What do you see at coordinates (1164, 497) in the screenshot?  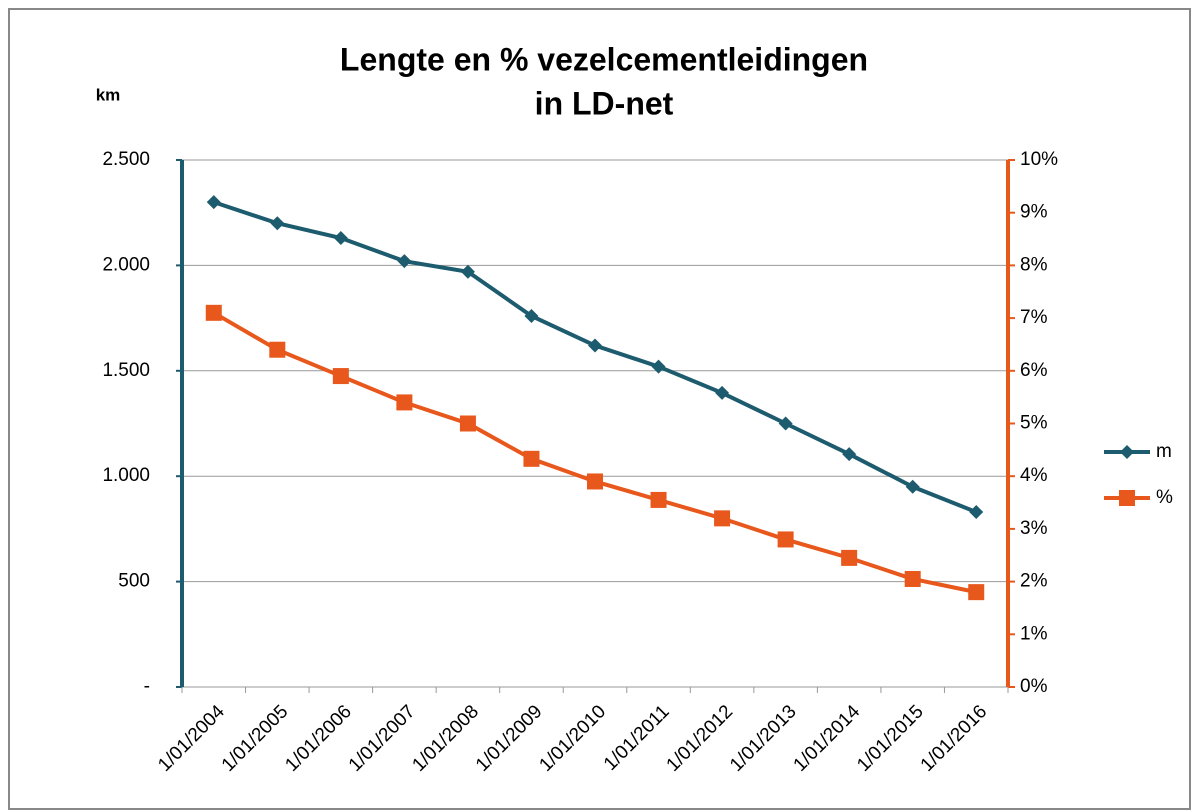 I see `legend-label: %` at bounding box center [1164, 497].